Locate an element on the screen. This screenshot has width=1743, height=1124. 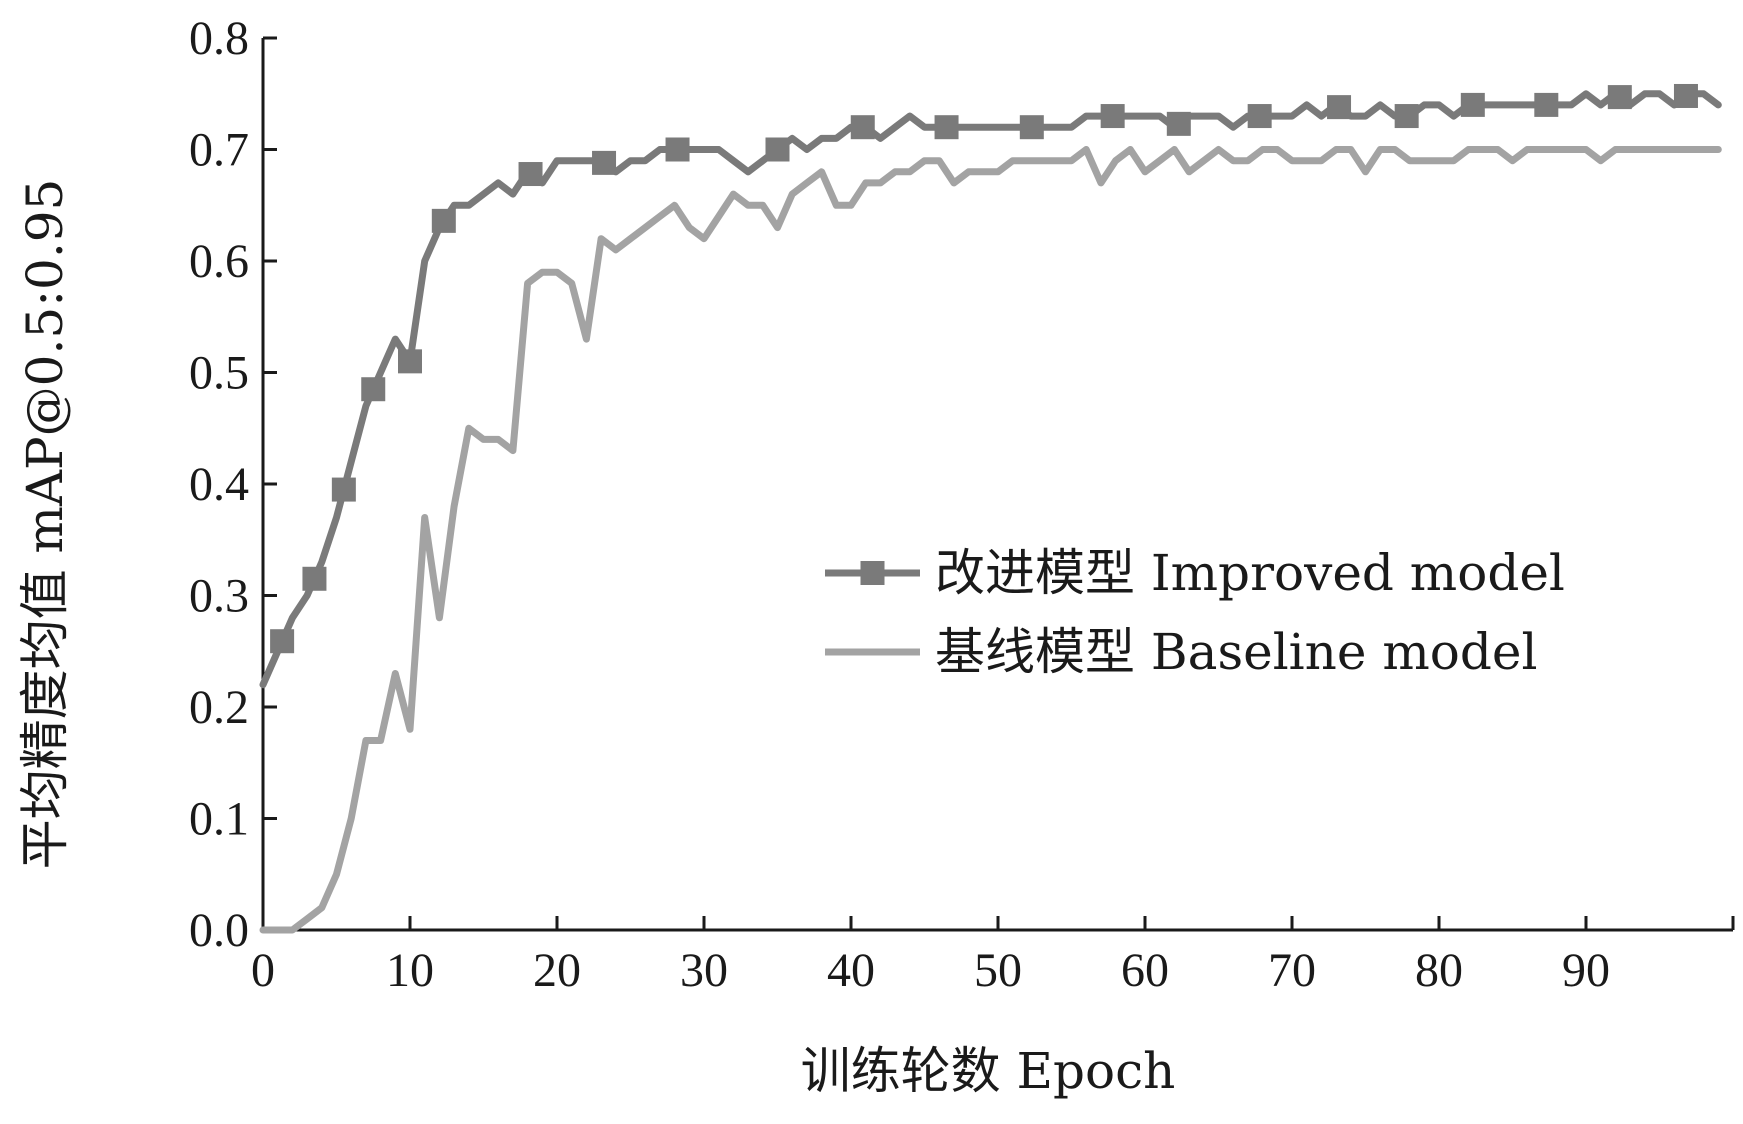
legend-item-baseline: 基线模型 Baseline model is located at coordinates (1181, 652).